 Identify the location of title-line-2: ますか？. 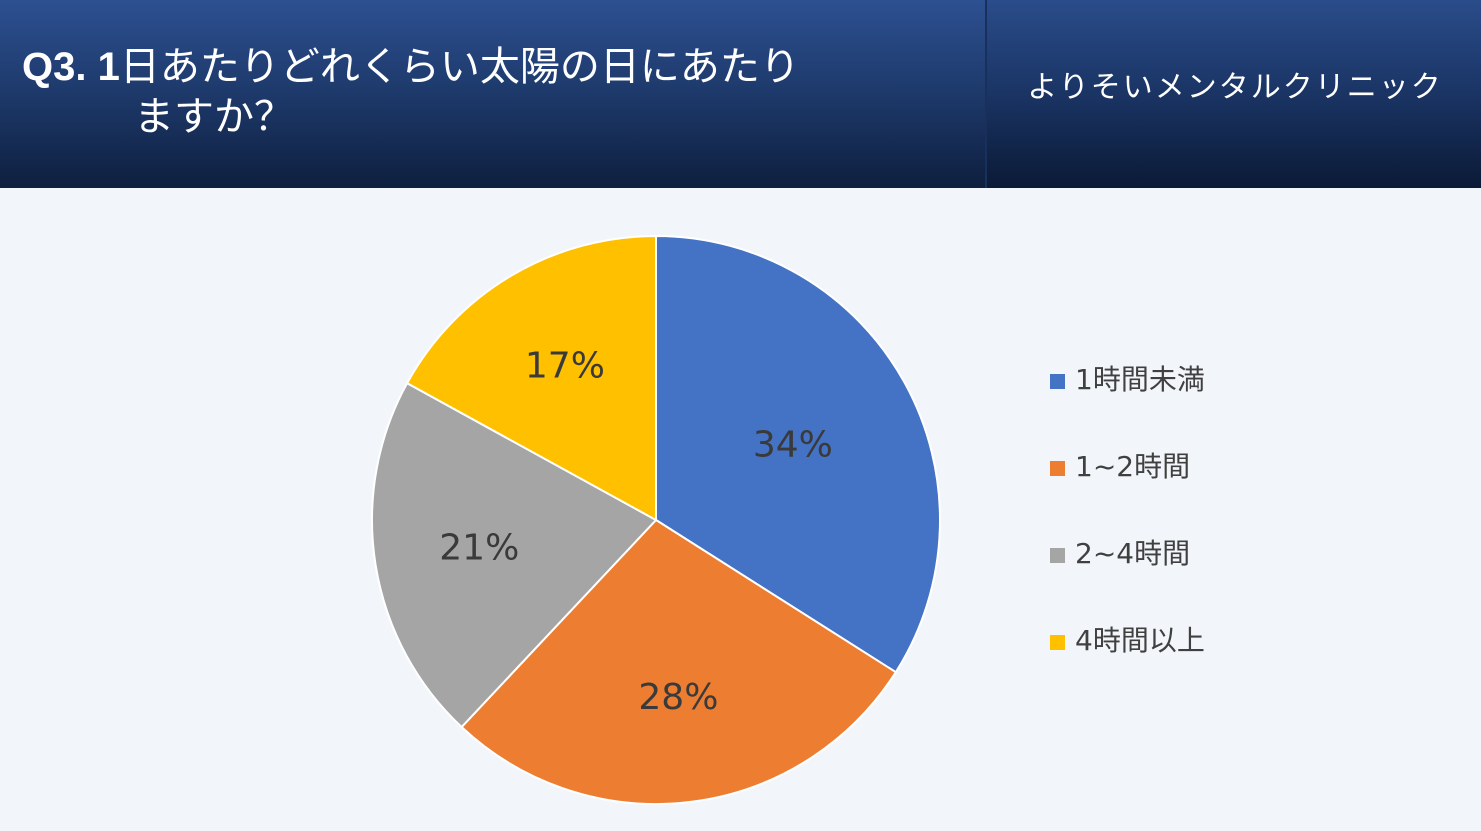
(214, 117).